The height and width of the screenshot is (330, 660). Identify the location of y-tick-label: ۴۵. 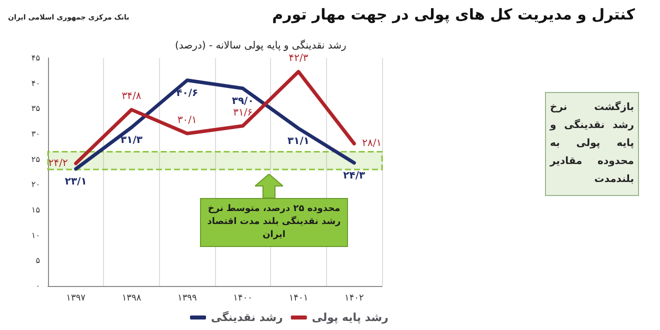
(35, 58).